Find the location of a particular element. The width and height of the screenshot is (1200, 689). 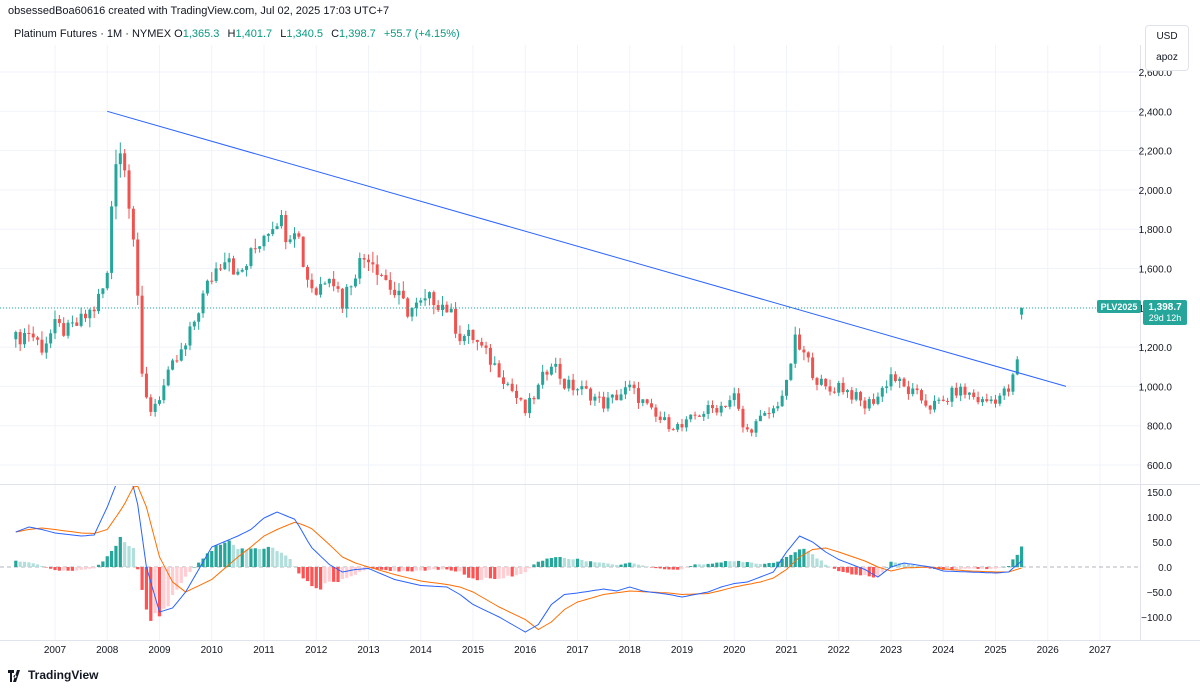

high-value: 1,401.7 is located at coordinates (254, 34).